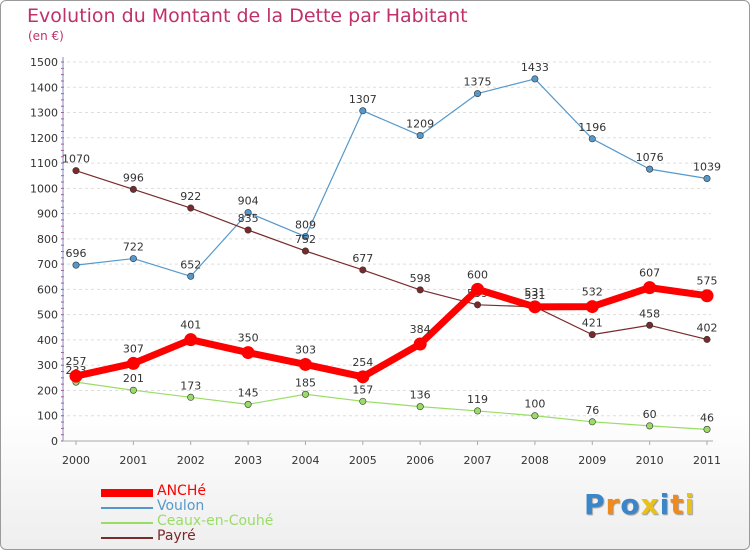 This screenshot has height=550, width=750. Describe the element at coordinates (305, 225) in the screenshot. I see `data-label-voulon: 809` at that location.